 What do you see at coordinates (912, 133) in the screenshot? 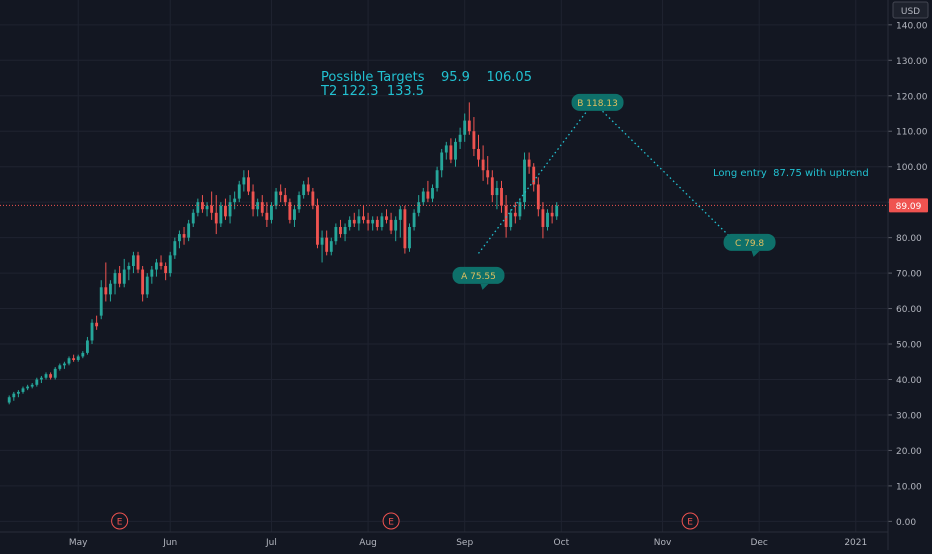
I see `y-tick-label: 110.00` at bounding box center [912, 133].